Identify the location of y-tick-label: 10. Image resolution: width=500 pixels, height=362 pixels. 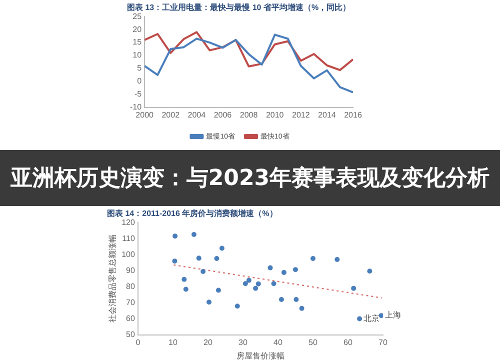
(137, 55).